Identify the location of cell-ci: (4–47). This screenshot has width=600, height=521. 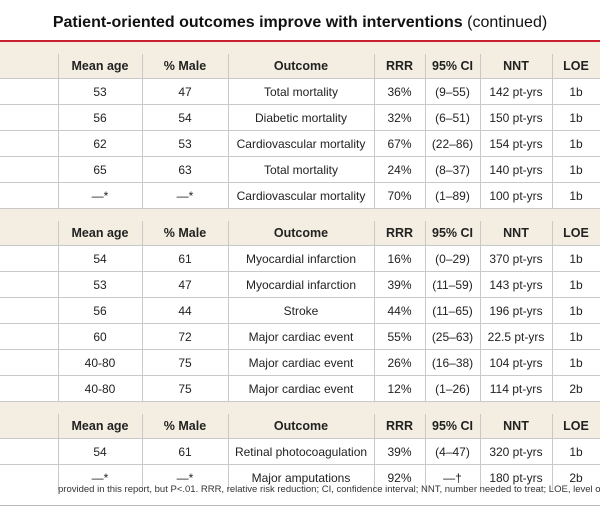
(453, 451).